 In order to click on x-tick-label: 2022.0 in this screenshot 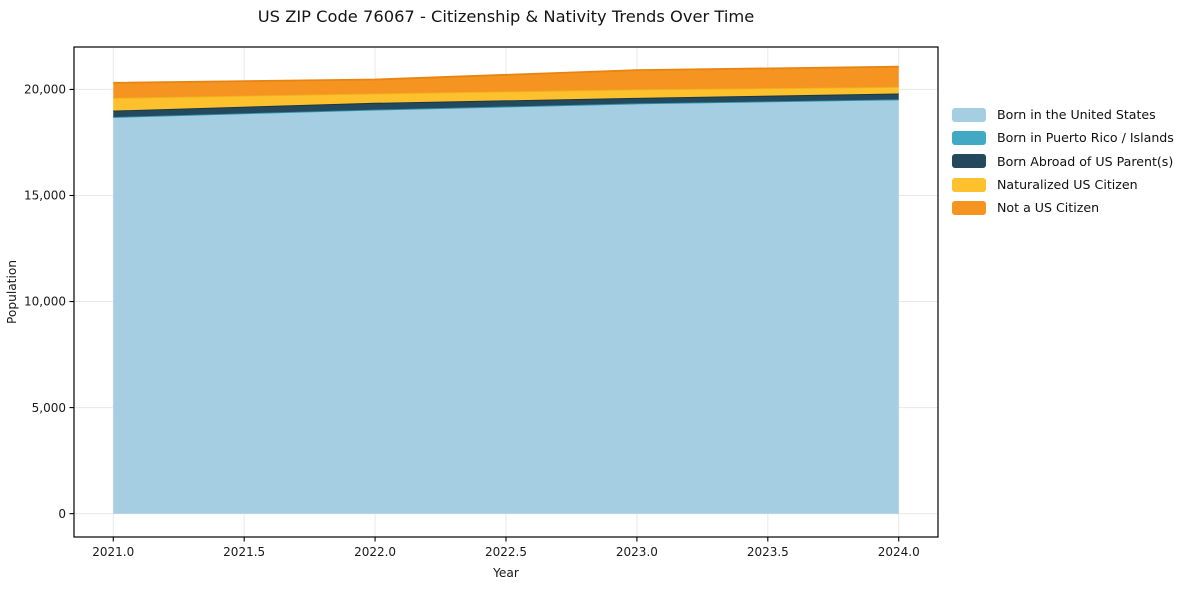, I will do `click(375, 552)`.